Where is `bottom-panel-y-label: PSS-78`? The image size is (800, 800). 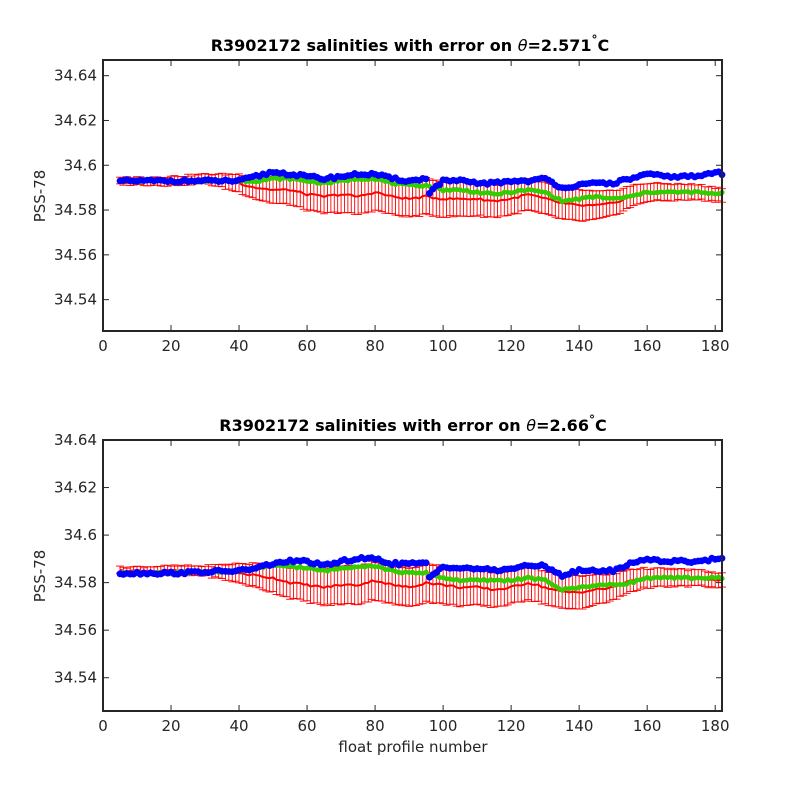 bottom-panel-y-label: PSS-78 is located at coordinates (40, 576).